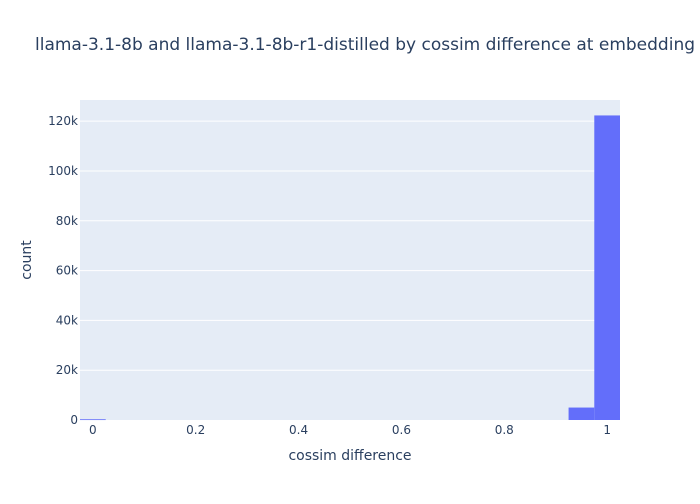  Describe the element at coordinates (349, 456) in the screenshot. I see `x-axis-title: cossim difference` at that location.